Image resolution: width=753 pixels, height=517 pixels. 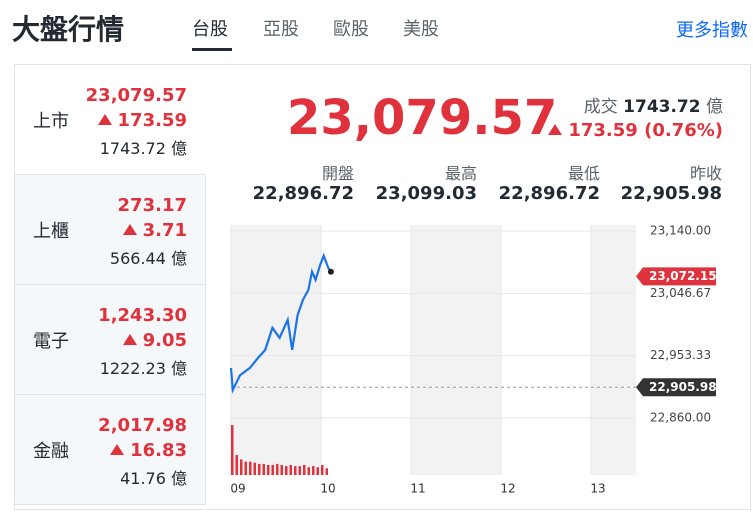 What do you see at coordinates (662, 107) in the screenshot?
I see `volume-value: 1743.72` at bounding box center [662, 107].